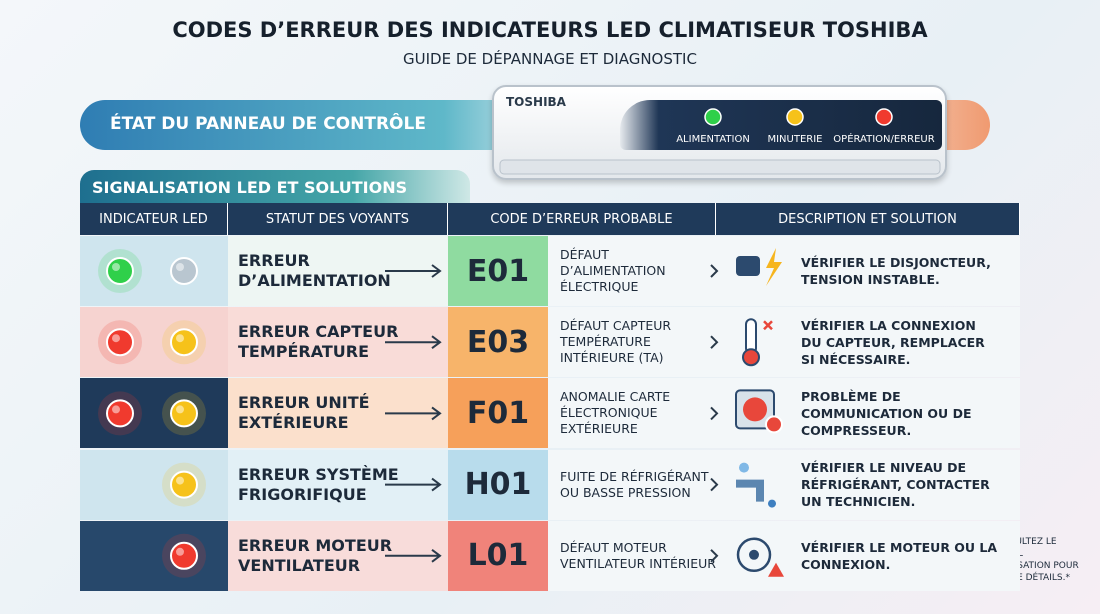  Describe the element at coordinates (550, 59) in the screenshot. I see `subtitle: GUIDE DE DÉPANNAGE ET DIAGNOSTIC` at that location.